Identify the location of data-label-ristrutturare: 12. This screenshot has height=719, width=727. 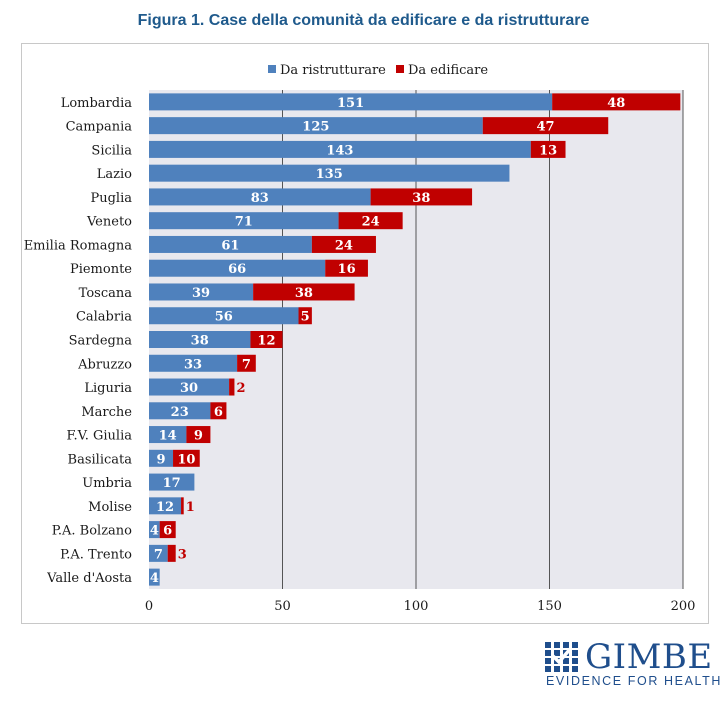
(165, 507).